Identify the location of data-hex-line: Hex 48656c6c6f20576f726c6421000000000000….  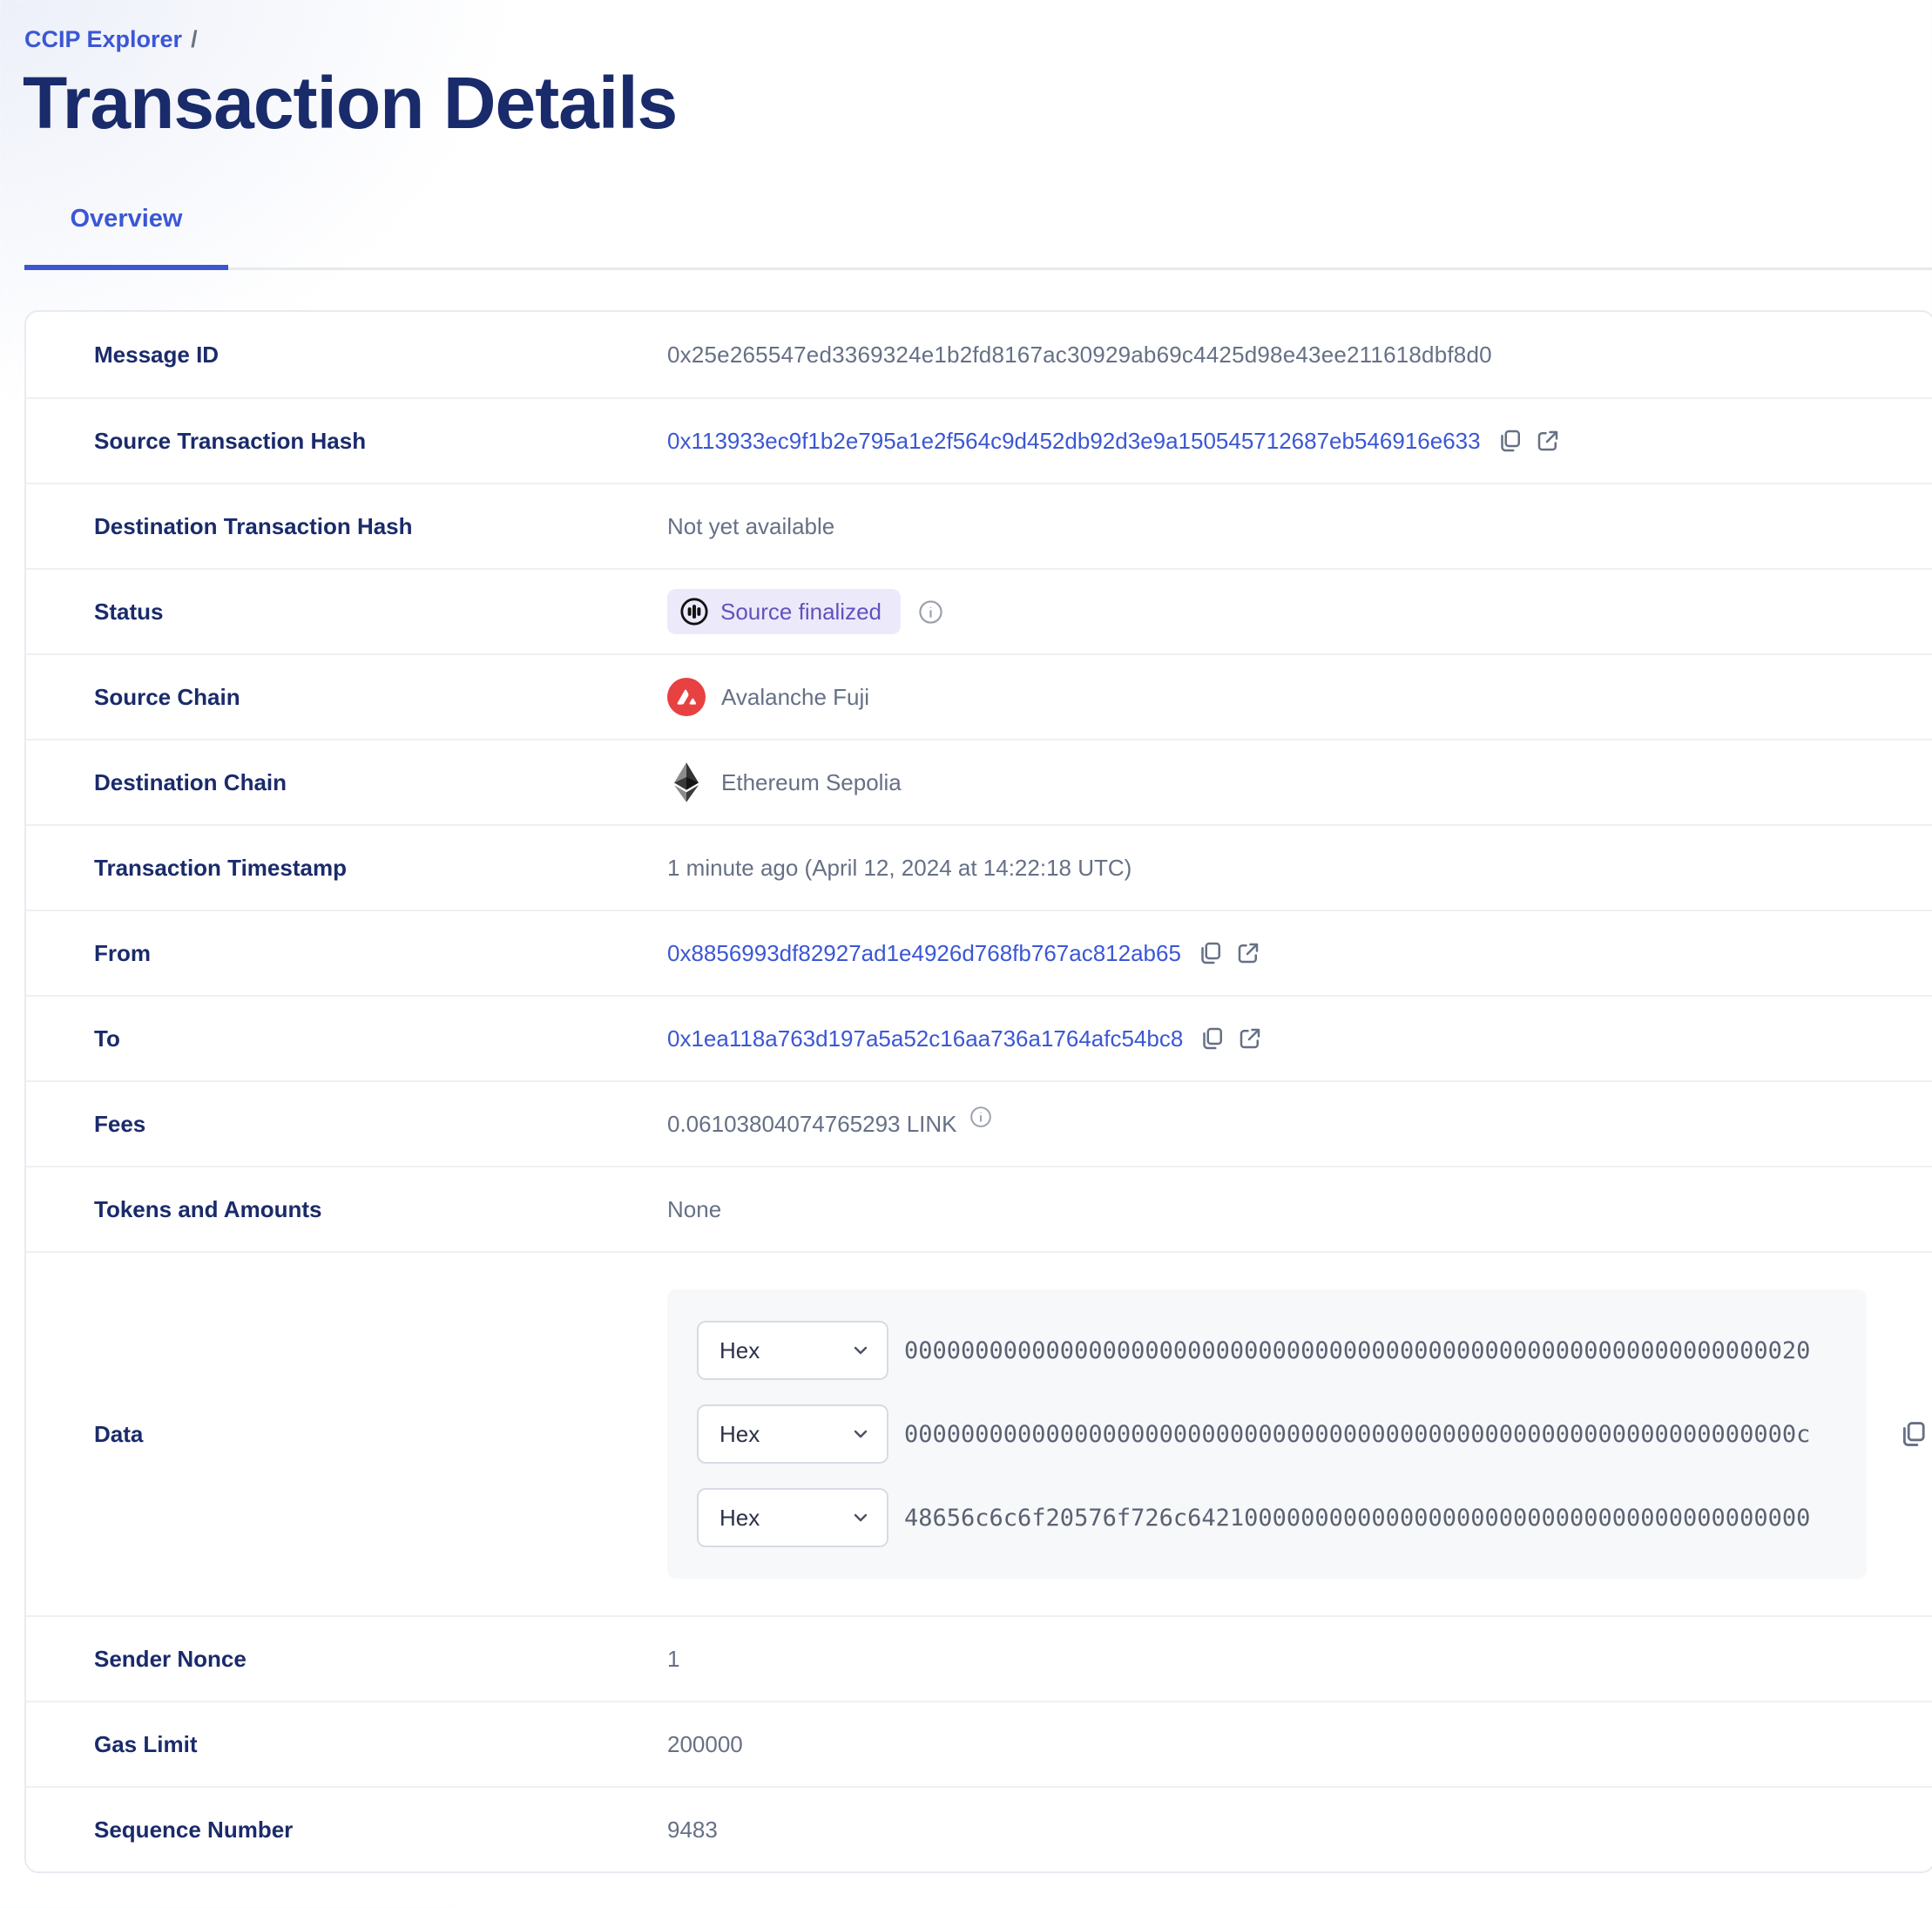
(1267, 1518).